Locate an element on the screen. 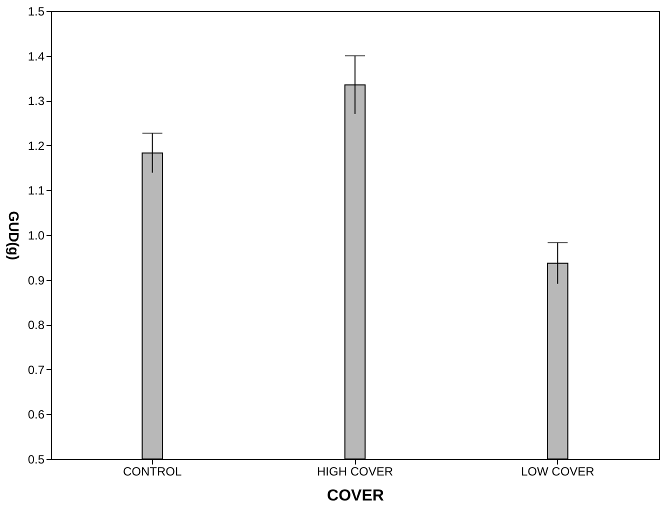 This screenshot has height=508, width=664. y-tick-label: 1.4 is located at coordinates (36, 56).